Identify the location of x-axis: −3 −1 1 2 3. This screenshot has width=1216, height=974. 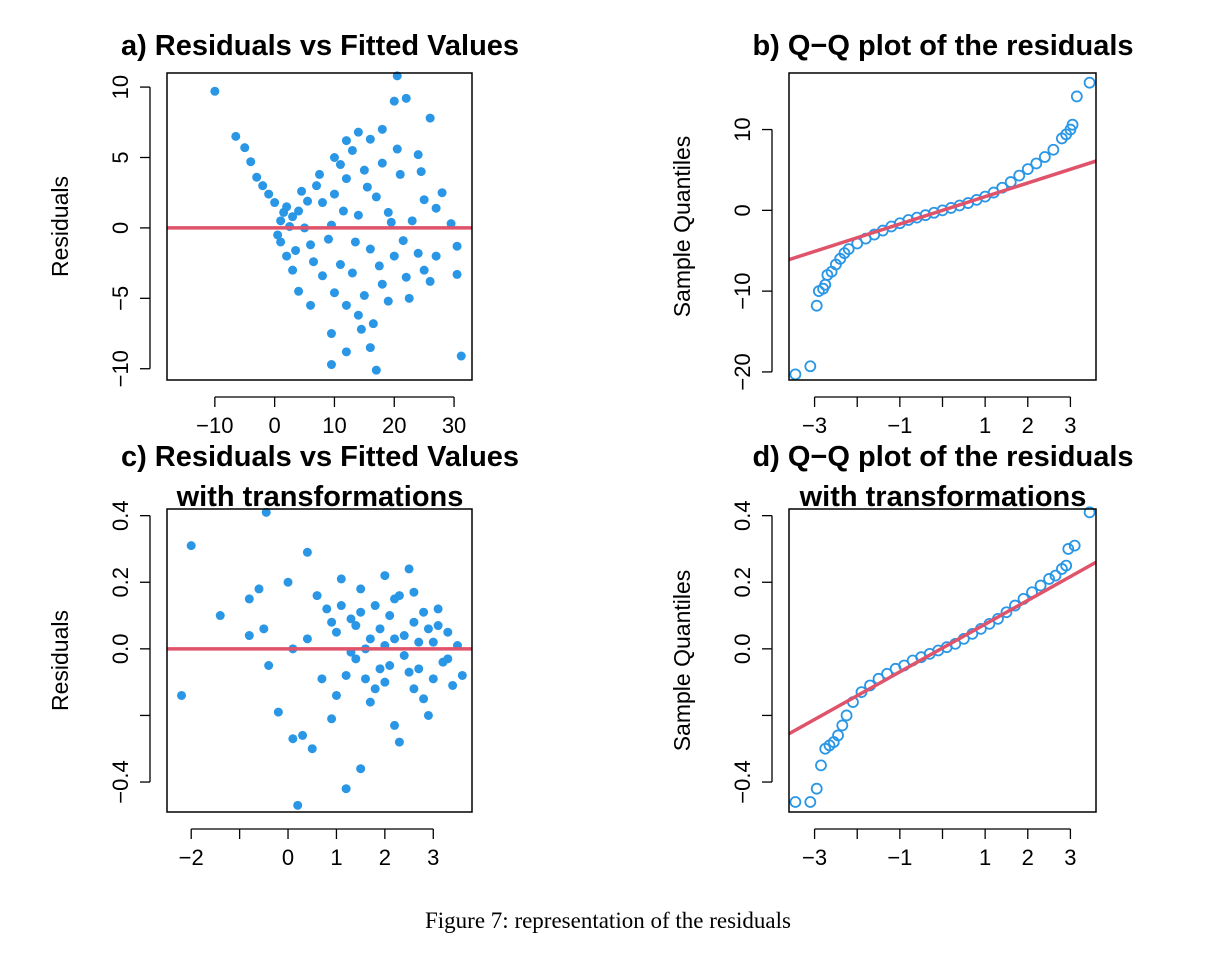
(939, 417).